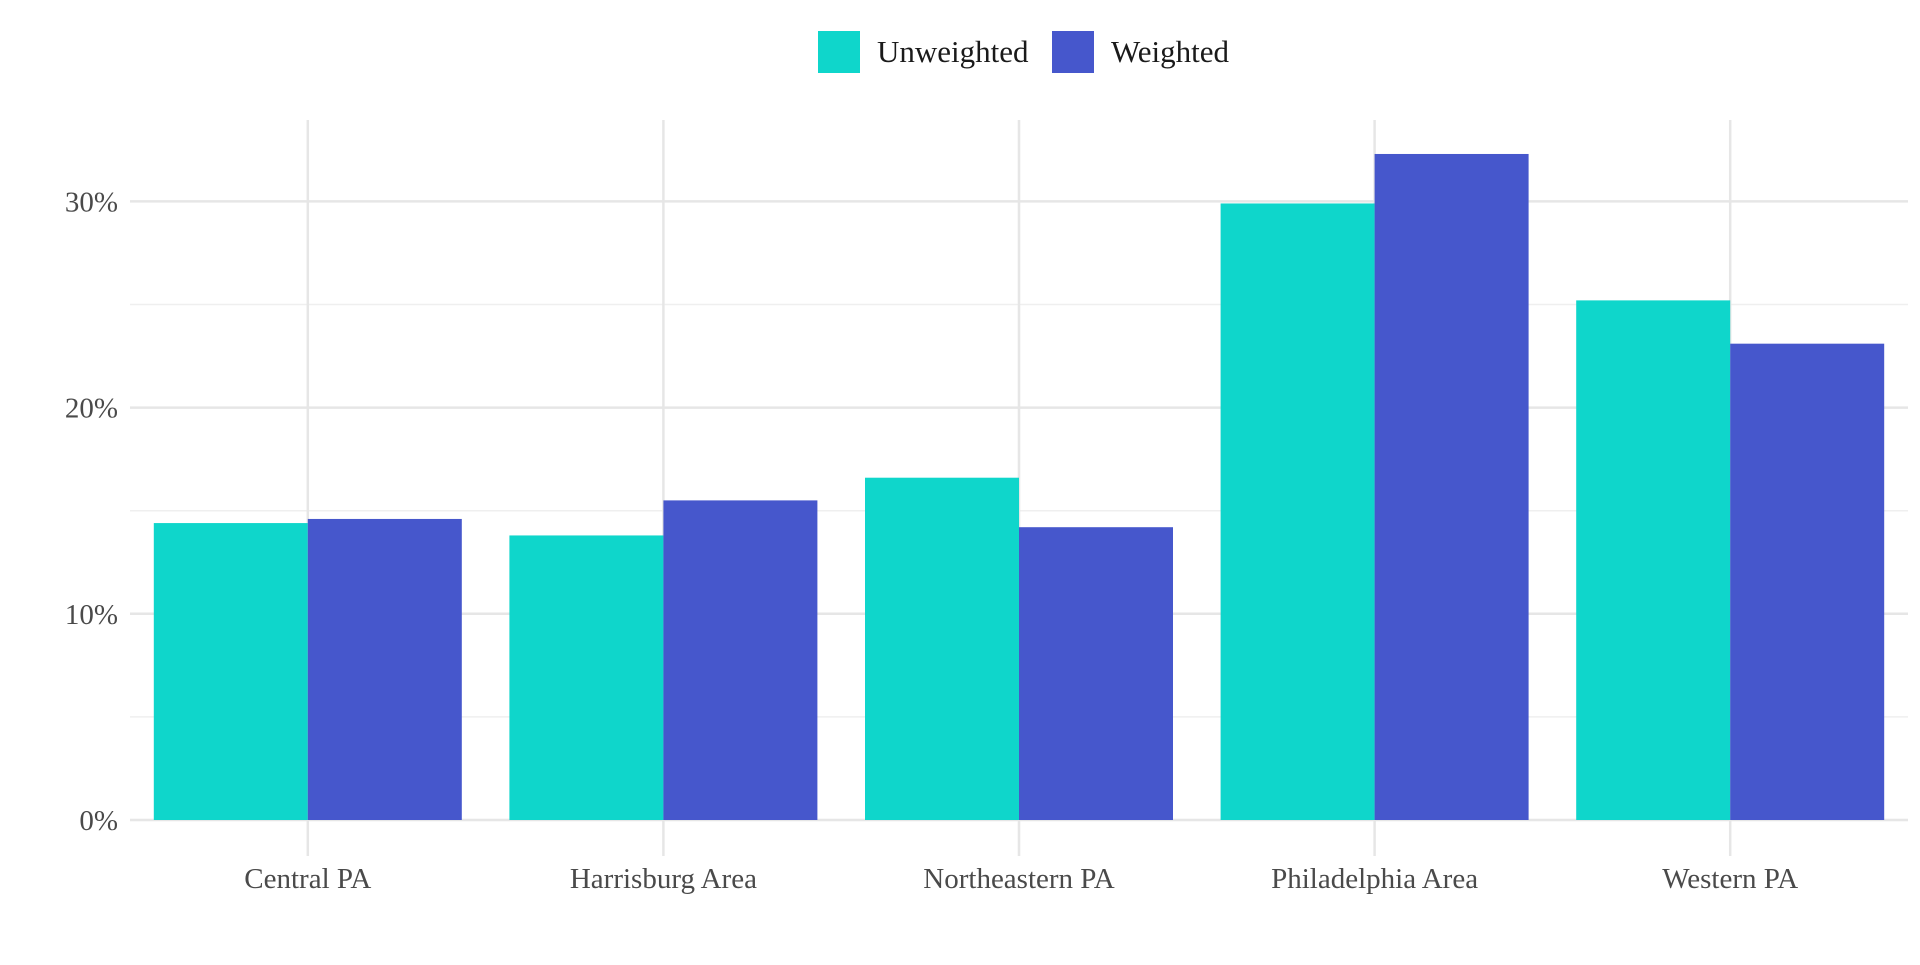  I want to click on bar-unweighted-western-pa, so click(1653, 560).